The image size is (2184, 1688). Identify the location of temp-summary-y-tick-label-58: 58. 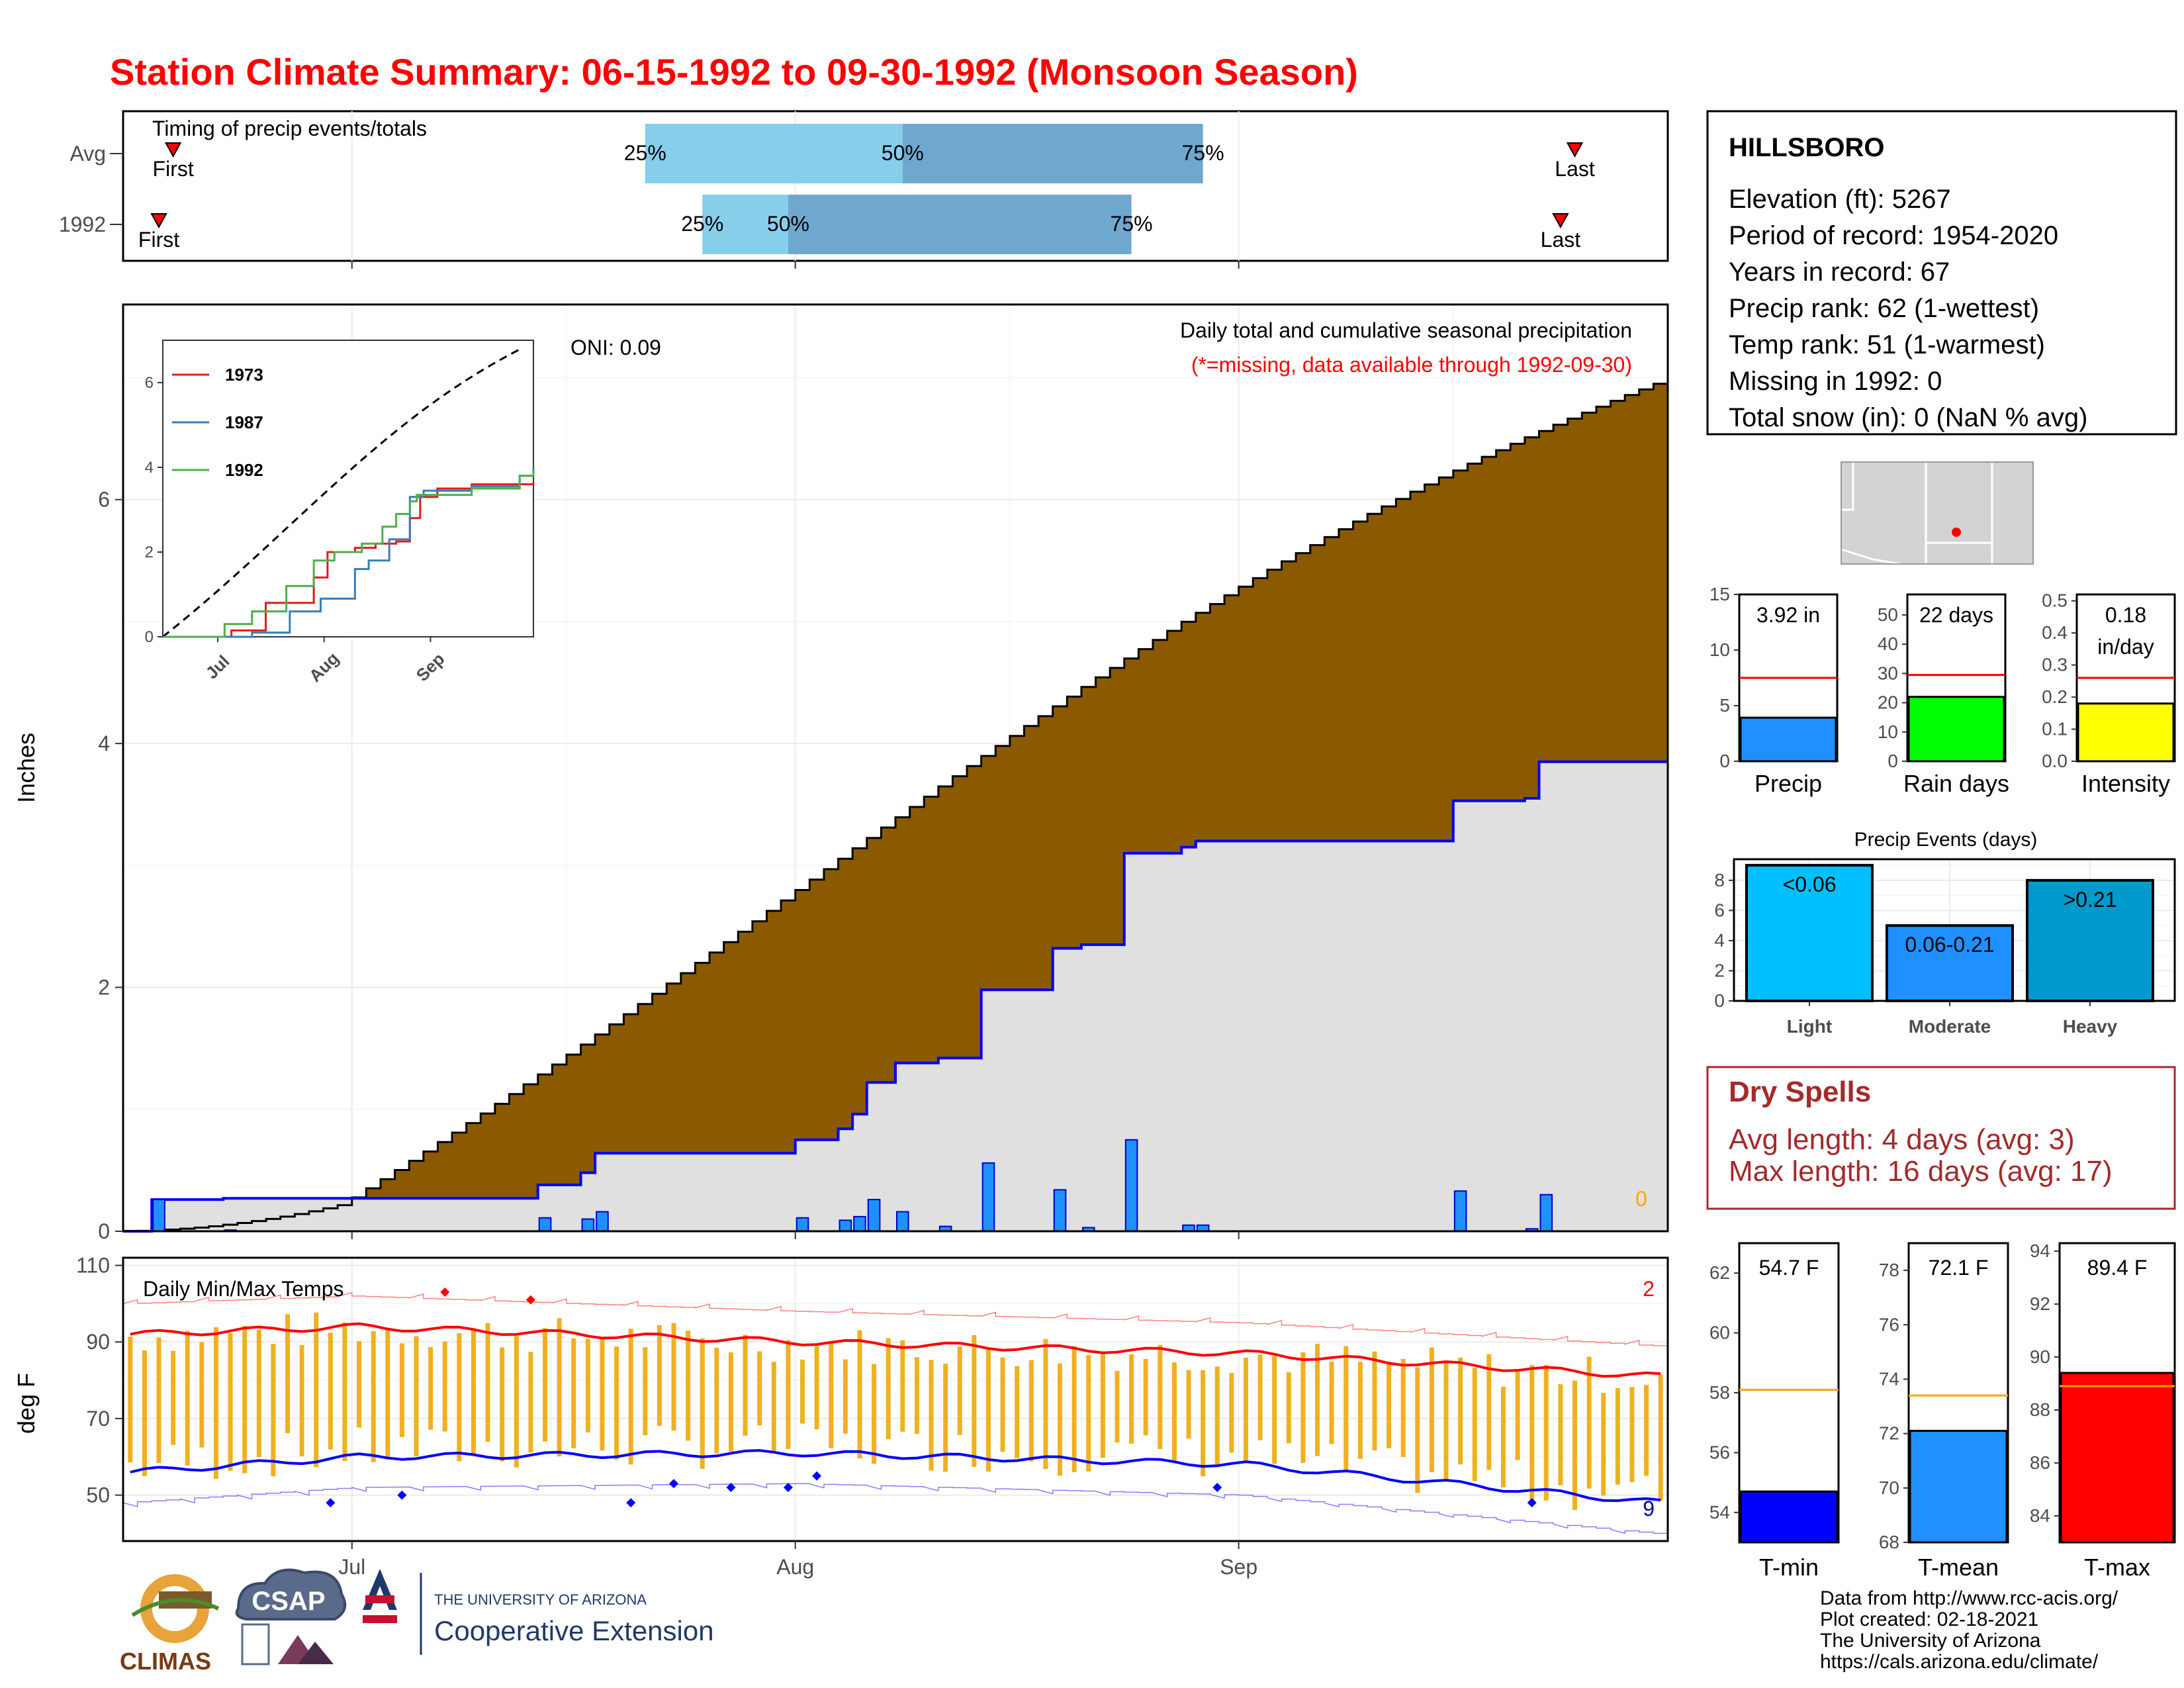
(1720, 1392).